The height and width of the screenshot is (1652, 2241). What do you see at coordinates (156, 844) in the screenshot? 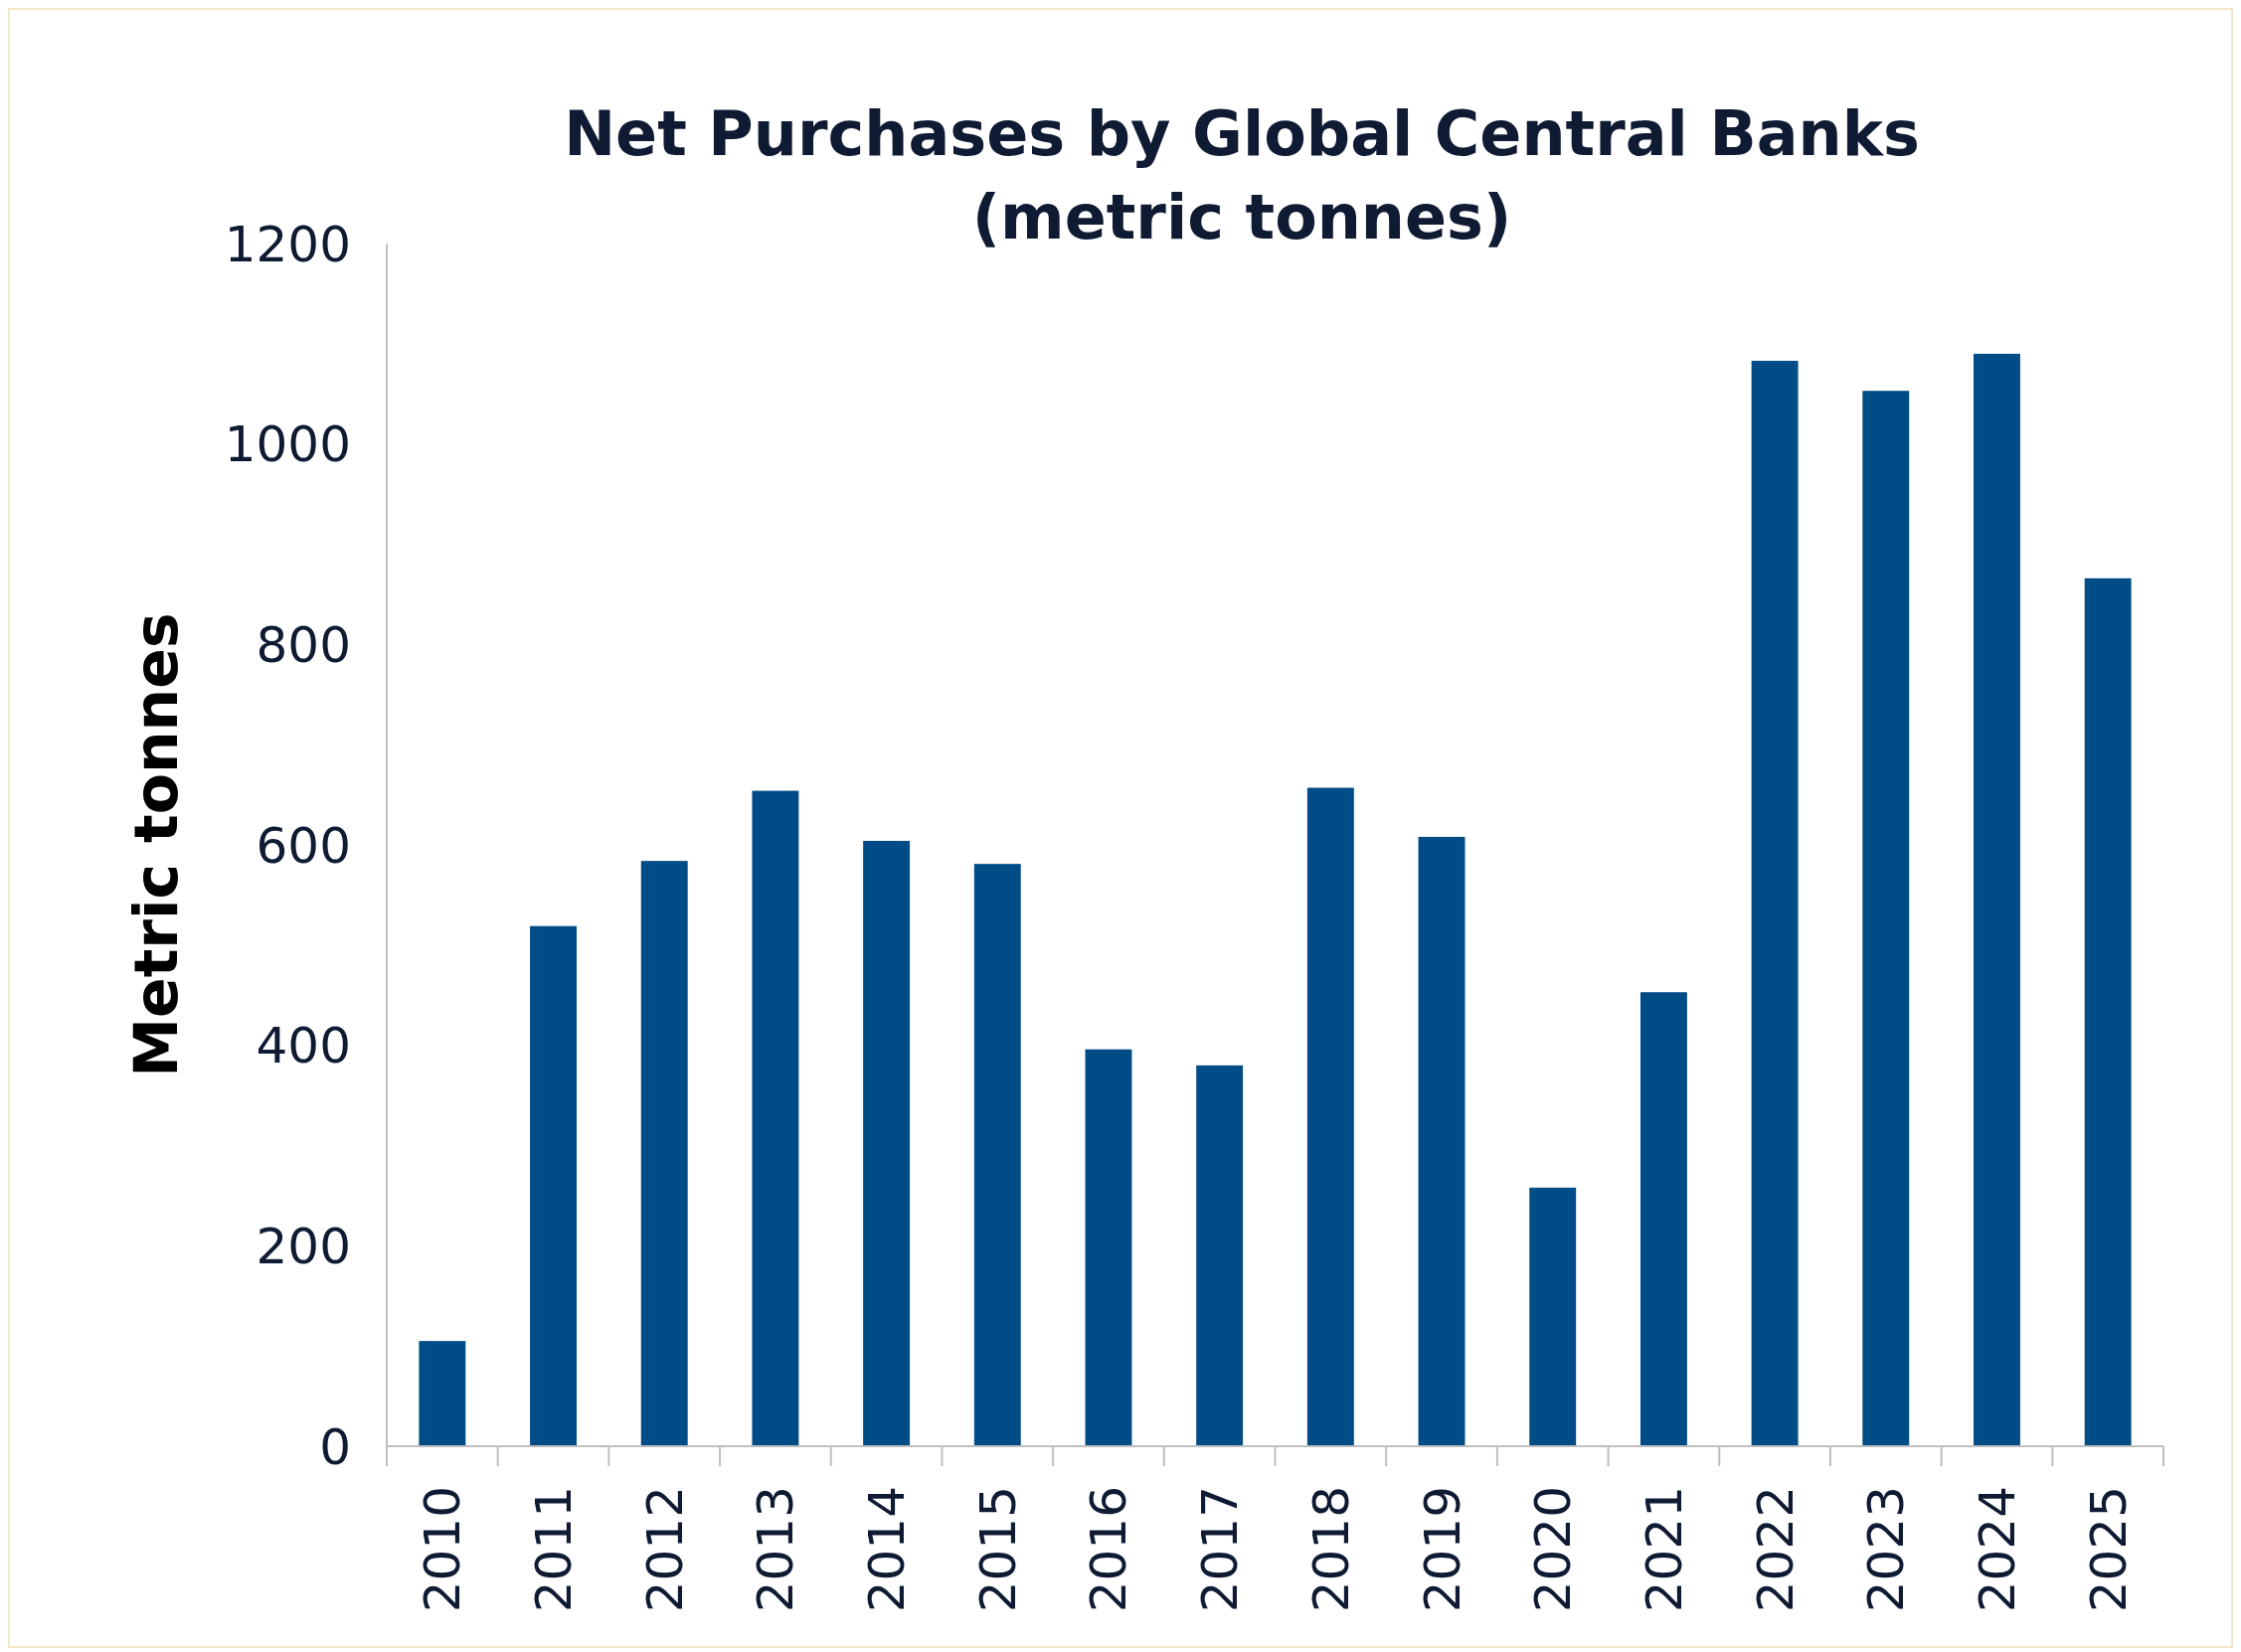
I see `y-axis-title: Metric tonnes` at bounding box center [156, 844].